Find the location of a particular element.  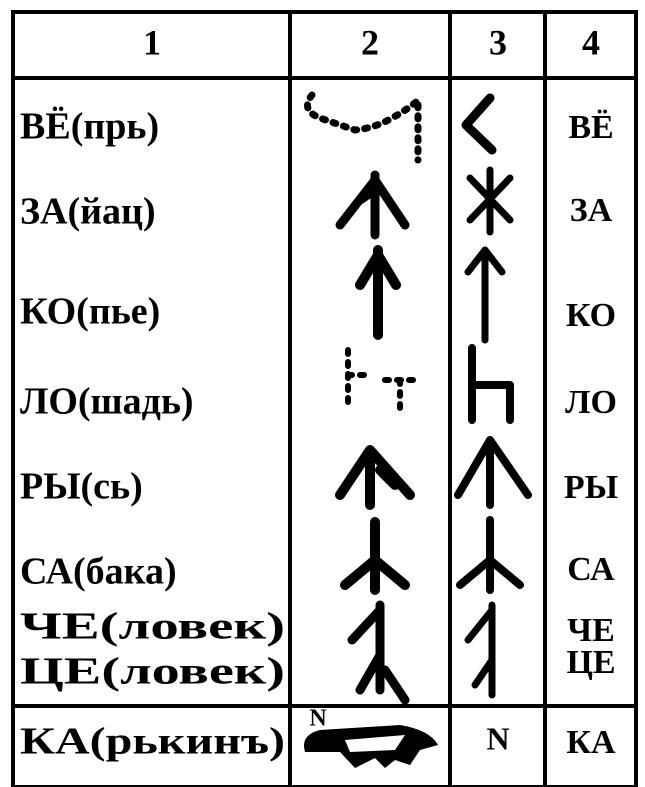

syllable: ЛО(шадь) is located at coordinates (107, 402).